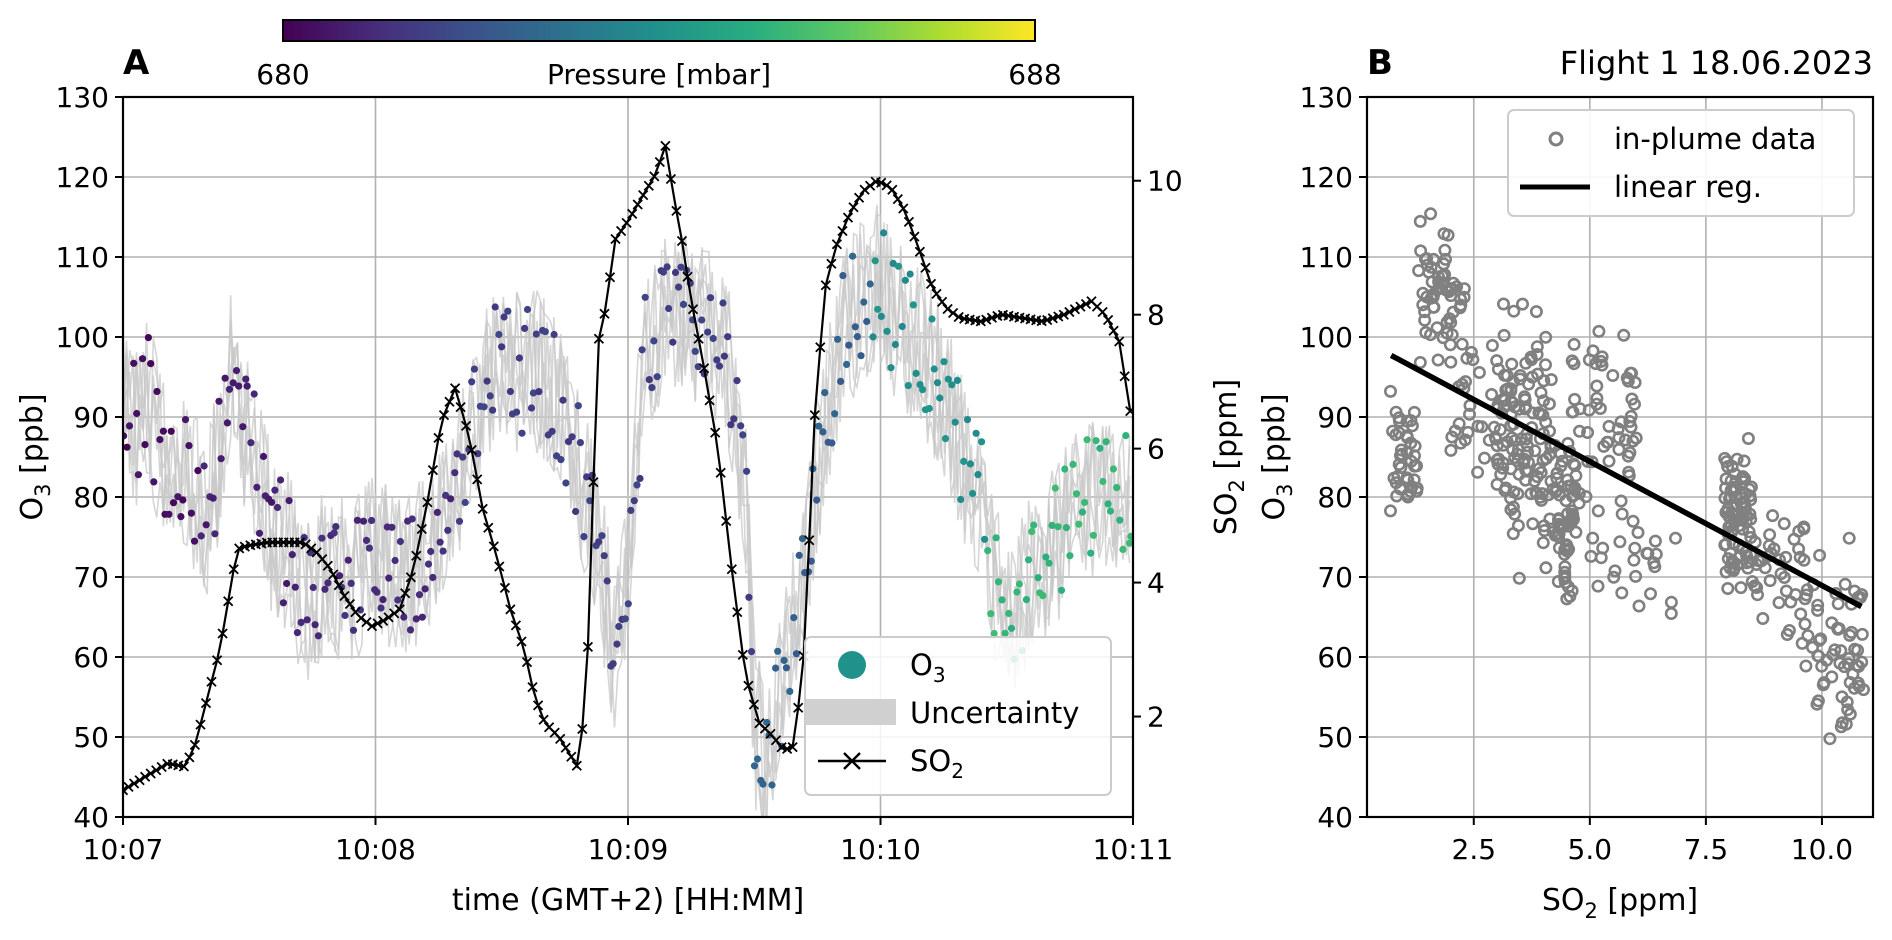  I want to click on panel-a-y-tick-label: 80, so click(91, 497).